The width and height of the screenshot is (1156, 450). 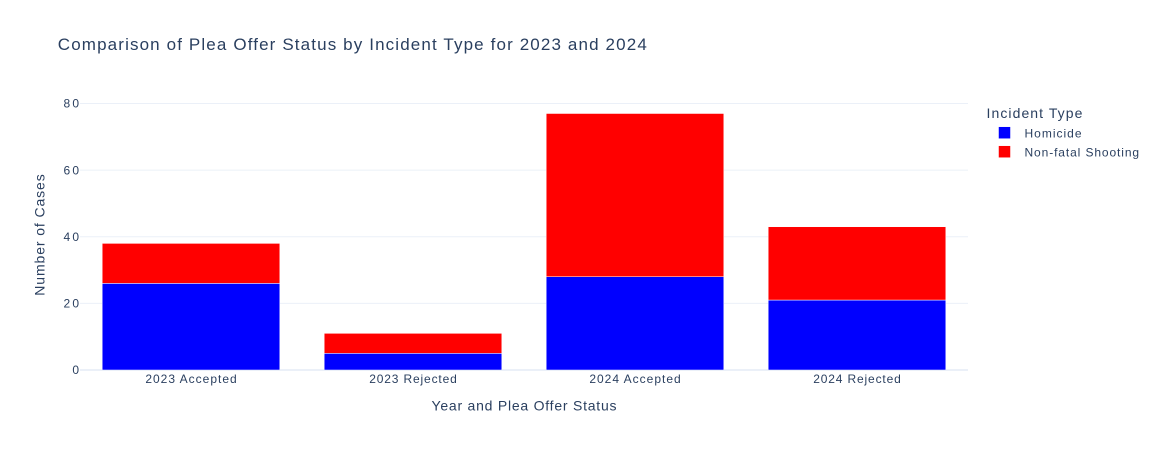 What do you see at coordinates (72, 104) in the screenshot?
I see `svg-text: 80` at bounding box center [72, 104].